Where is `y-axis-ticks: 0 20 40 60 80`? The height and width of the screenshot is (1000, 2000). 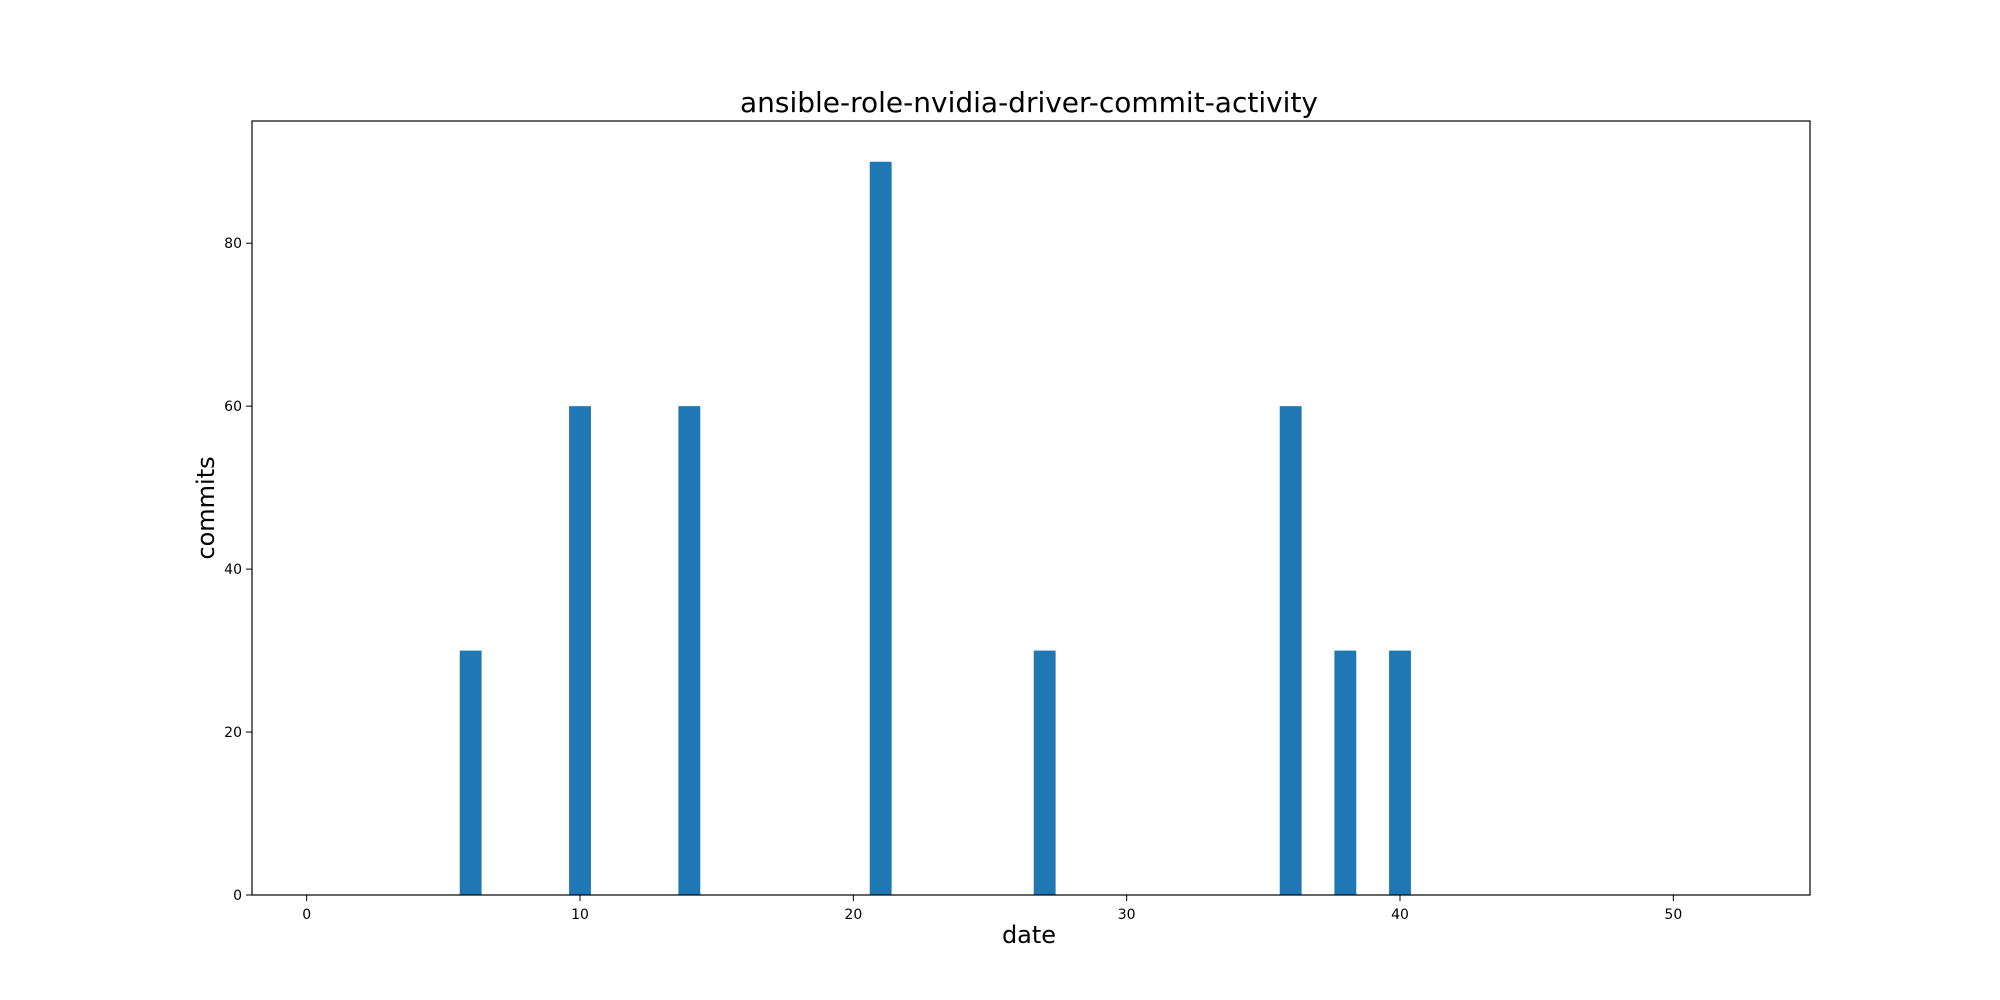 y-axis-ticks: 0 20 40 60 80 is located at coordinates (238, 570).